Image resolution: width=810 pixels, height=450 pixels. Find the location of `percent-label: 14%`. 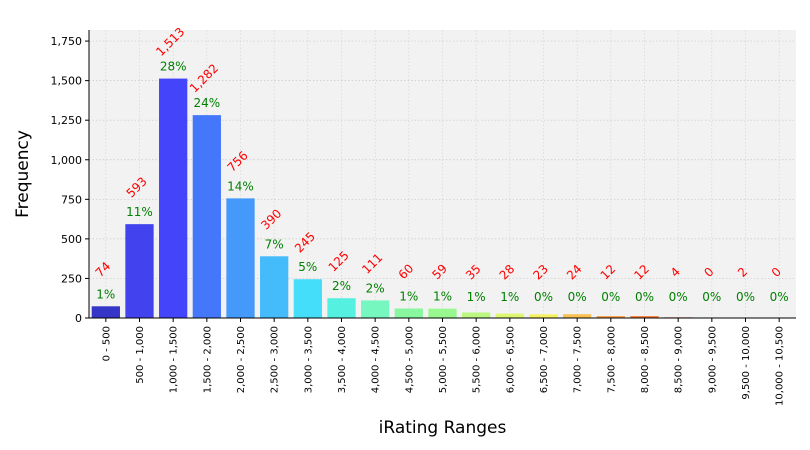

percent-label: 14% is located at coordinates (240, 186).